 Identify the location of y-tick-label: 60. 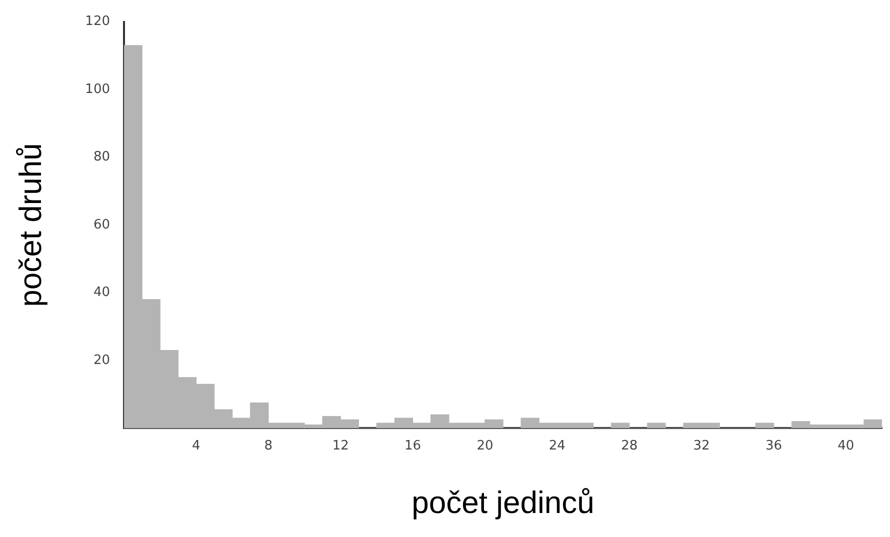
(101, 224).